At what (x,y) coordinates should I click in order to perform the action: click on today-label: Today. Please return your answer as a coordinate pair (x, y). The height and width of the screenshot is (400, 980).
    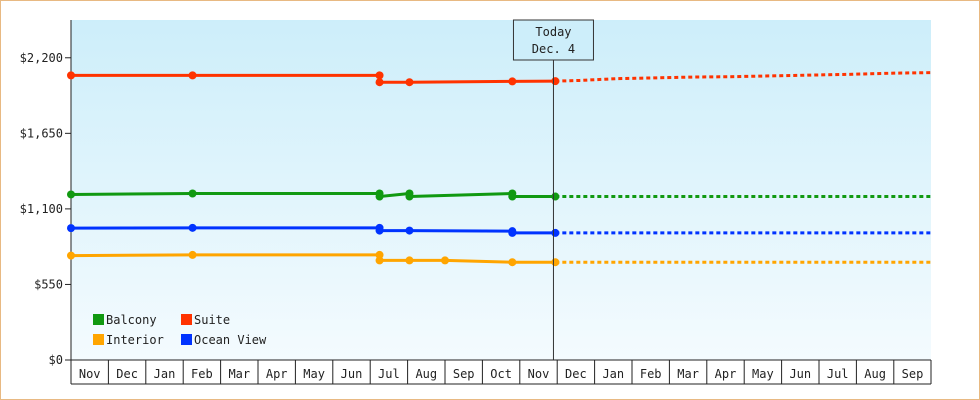
    Looking at the image, I should click on (553, 32).